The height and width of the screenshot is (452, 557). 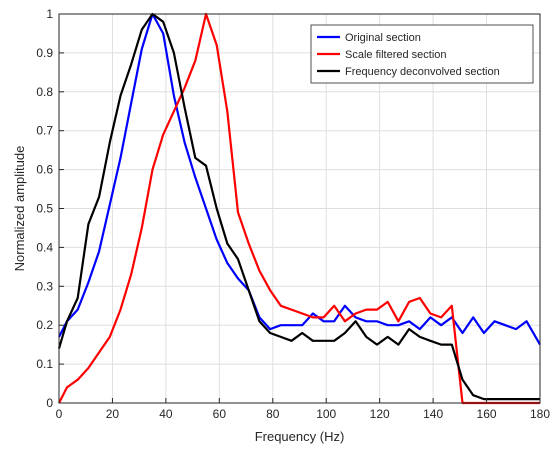 What do you see at coordinates (380, 414) in the screenshot?
I see `x-tick-label: 120` at bounding box center [380, 414].